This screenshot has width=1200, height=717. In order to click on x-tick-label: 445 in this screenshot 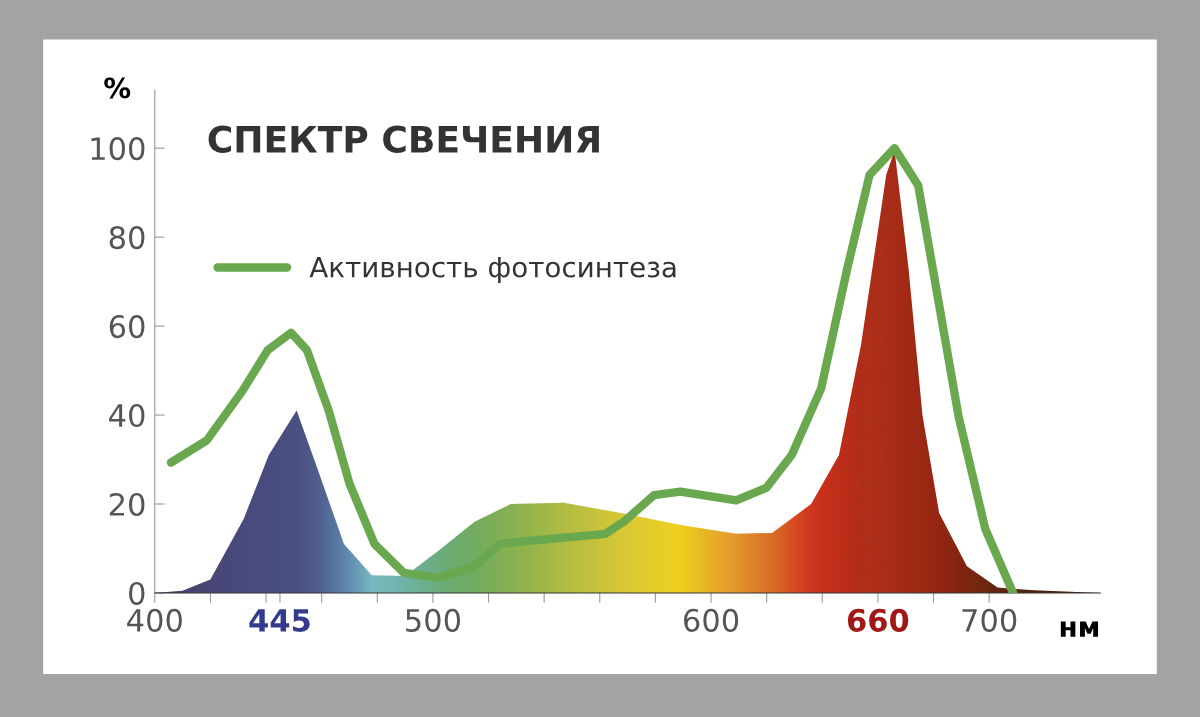, I will do `click(279, 620)`.